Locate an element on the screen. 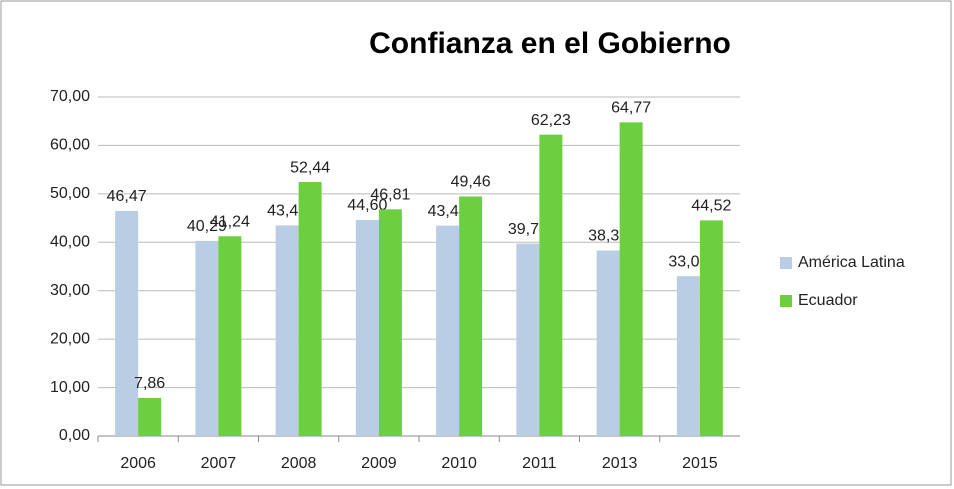 The width and height of the screenshot is (954, 489). legend-label: América Latina is located at coordinates (851, 262).